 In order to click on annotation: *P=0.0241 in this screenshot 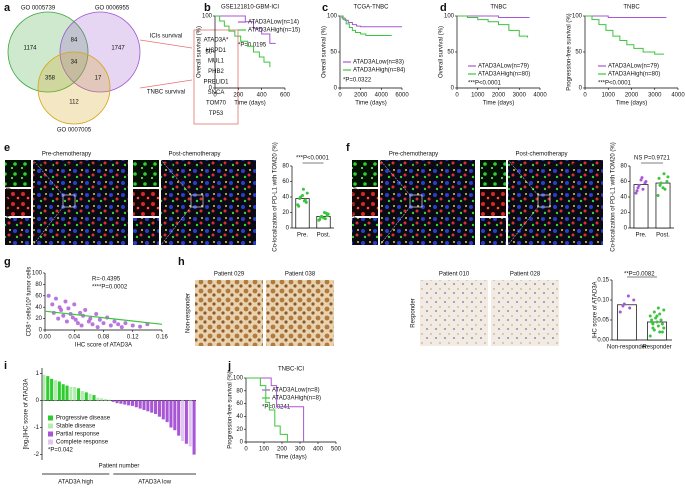, I will do `click(276, 408)`.